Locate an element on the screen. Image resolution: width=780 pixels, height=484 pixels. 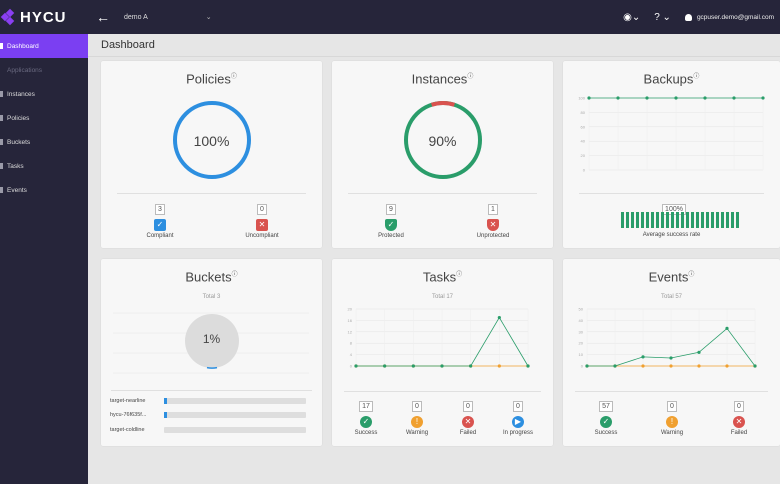
tasks-inprogress-label: In progress is located at coordinates (517, 433).